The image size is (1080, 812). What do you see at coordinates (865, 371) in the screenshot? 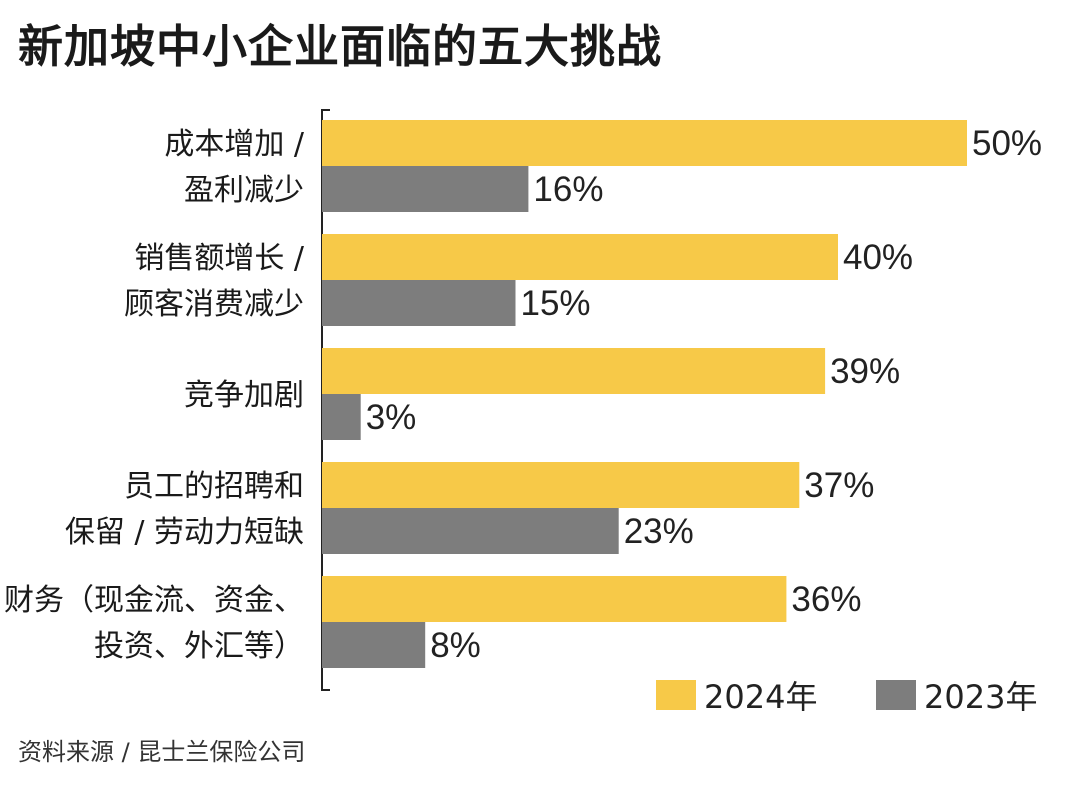
I see `data-label: 39%` at bounding box center [865, 371].